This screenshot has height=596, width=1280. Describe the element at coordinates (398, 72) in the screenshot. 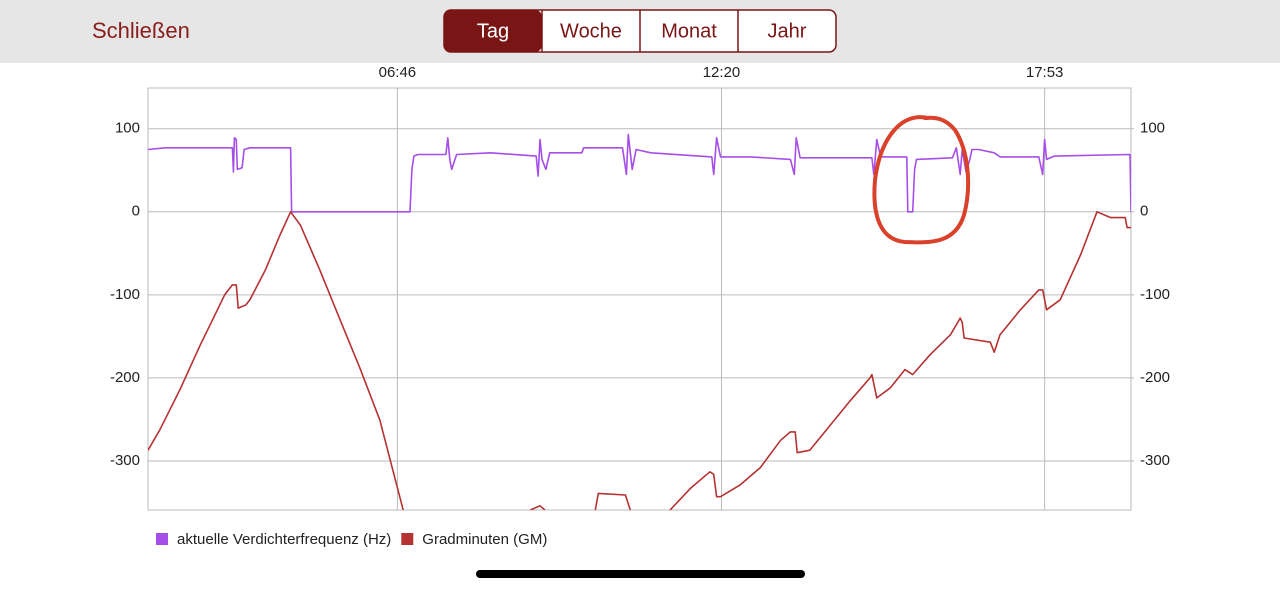

I see `x-tick-label: 06:46` at that location.